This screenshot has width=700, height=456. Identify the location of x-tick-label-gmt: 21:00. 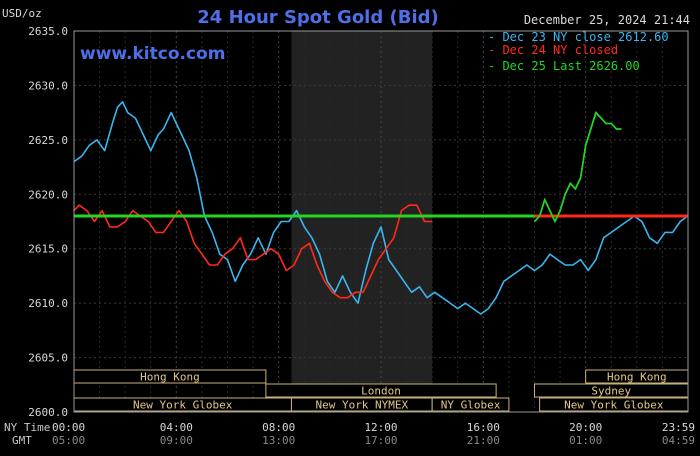
(483, 440).